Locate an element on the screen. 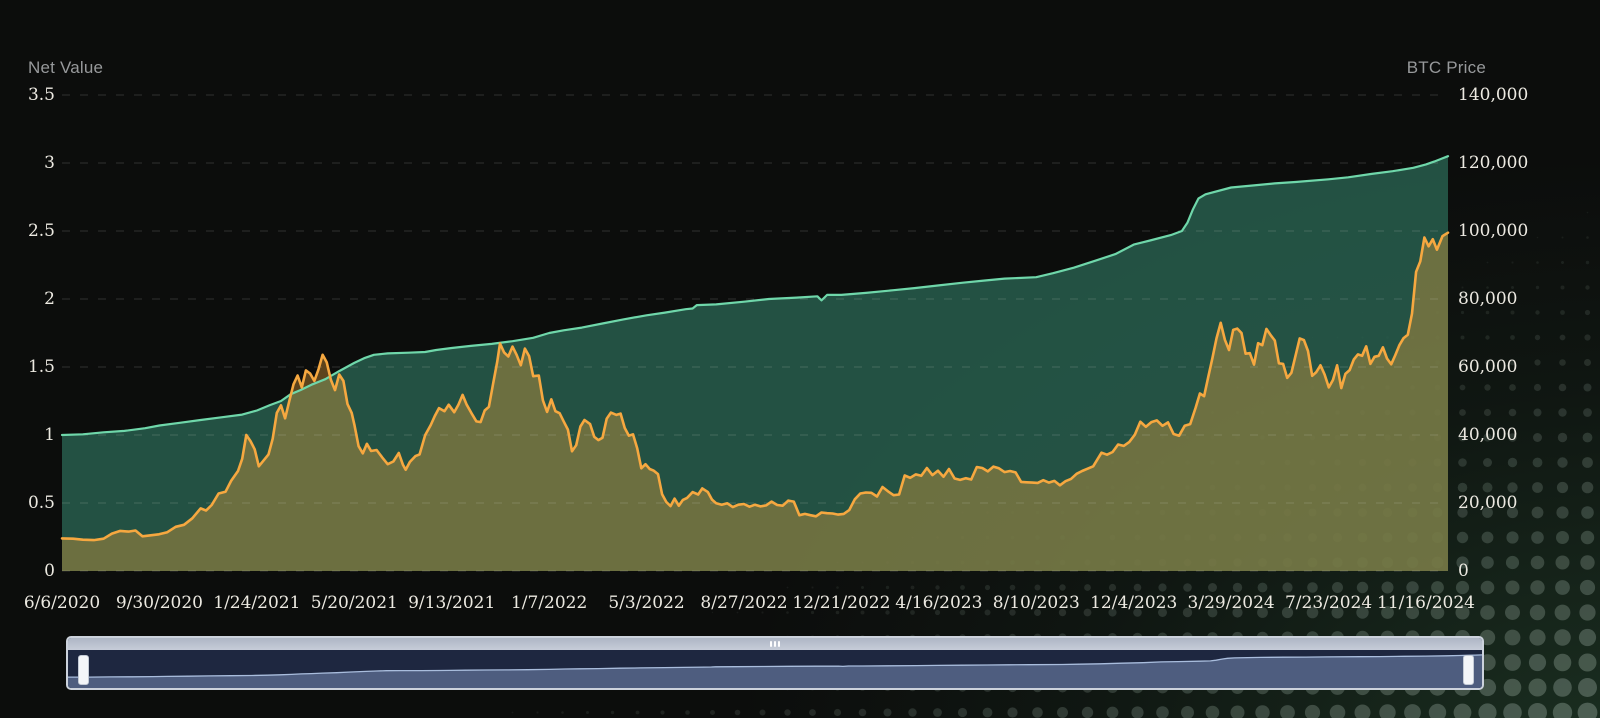 The image size is (1600, 718). datazoom-left-handle is located at coordinates (83, 670).